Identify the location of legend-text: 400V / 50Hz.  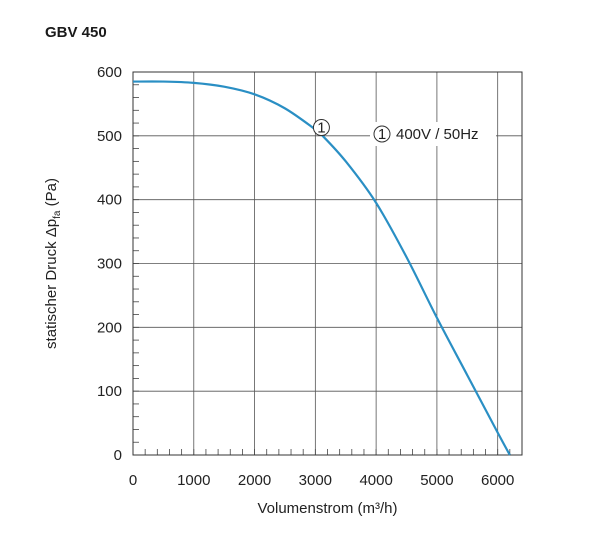
(437, 134).